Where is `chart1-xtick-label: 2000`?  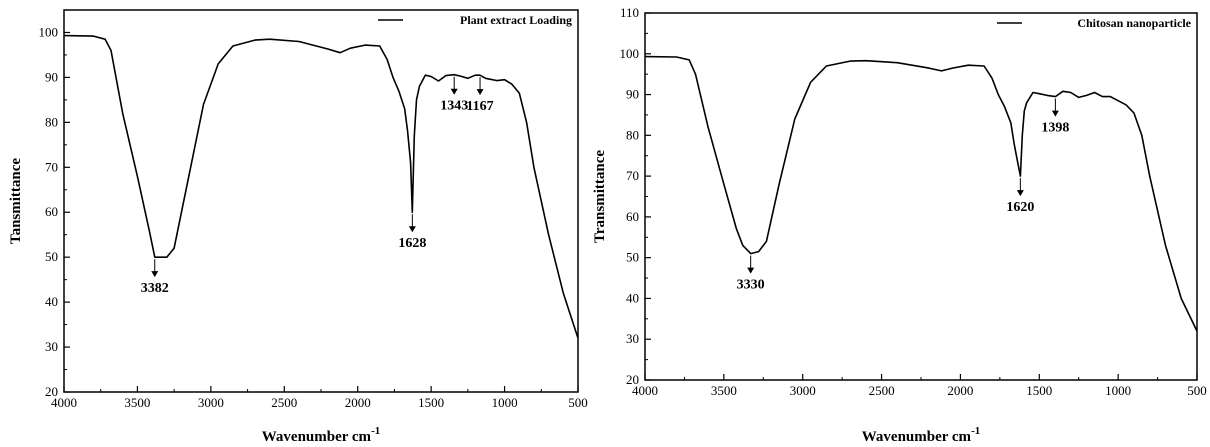
chart1-xtick-label: 2000 is located at coordinates (358, 402).